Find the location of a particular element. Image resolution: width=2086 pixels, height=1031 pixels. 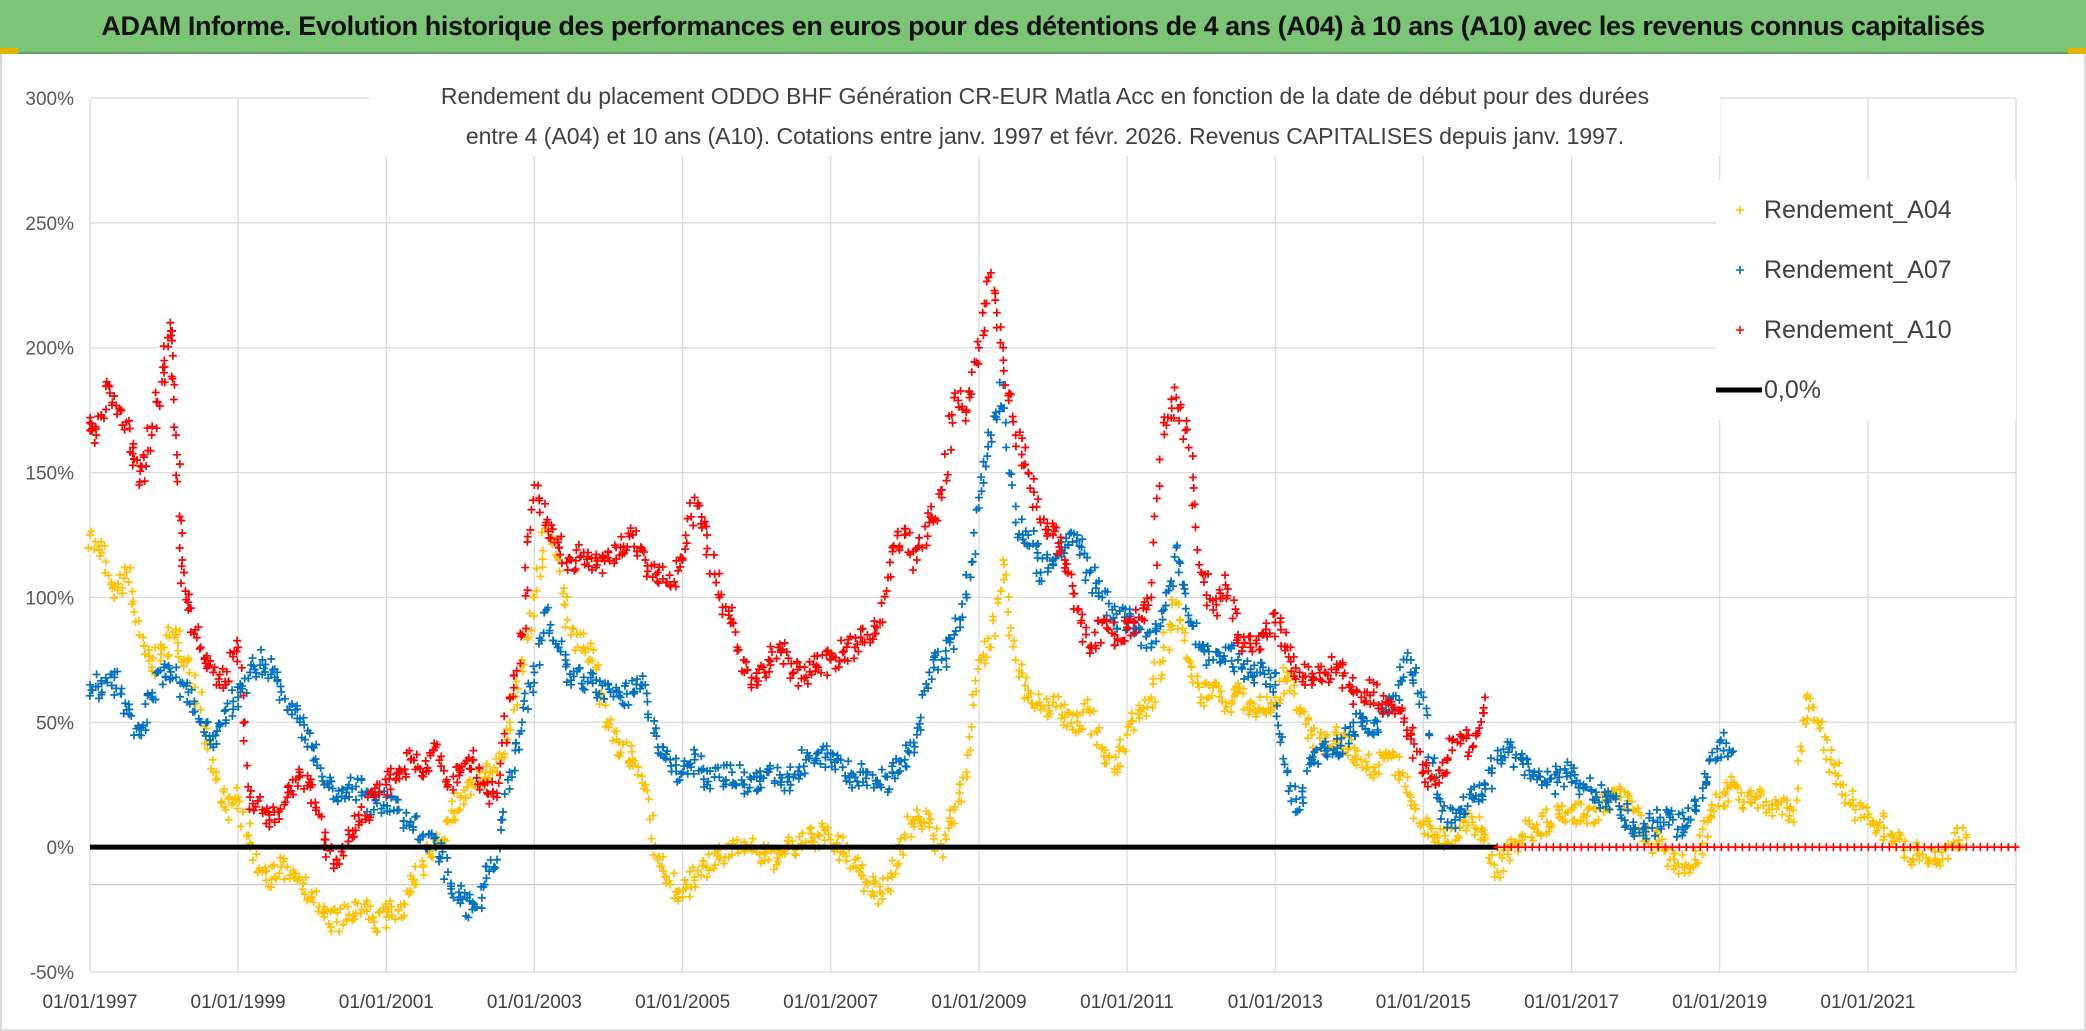

legend-item-zero: 0,0% is located at coordinates (1758, 390).